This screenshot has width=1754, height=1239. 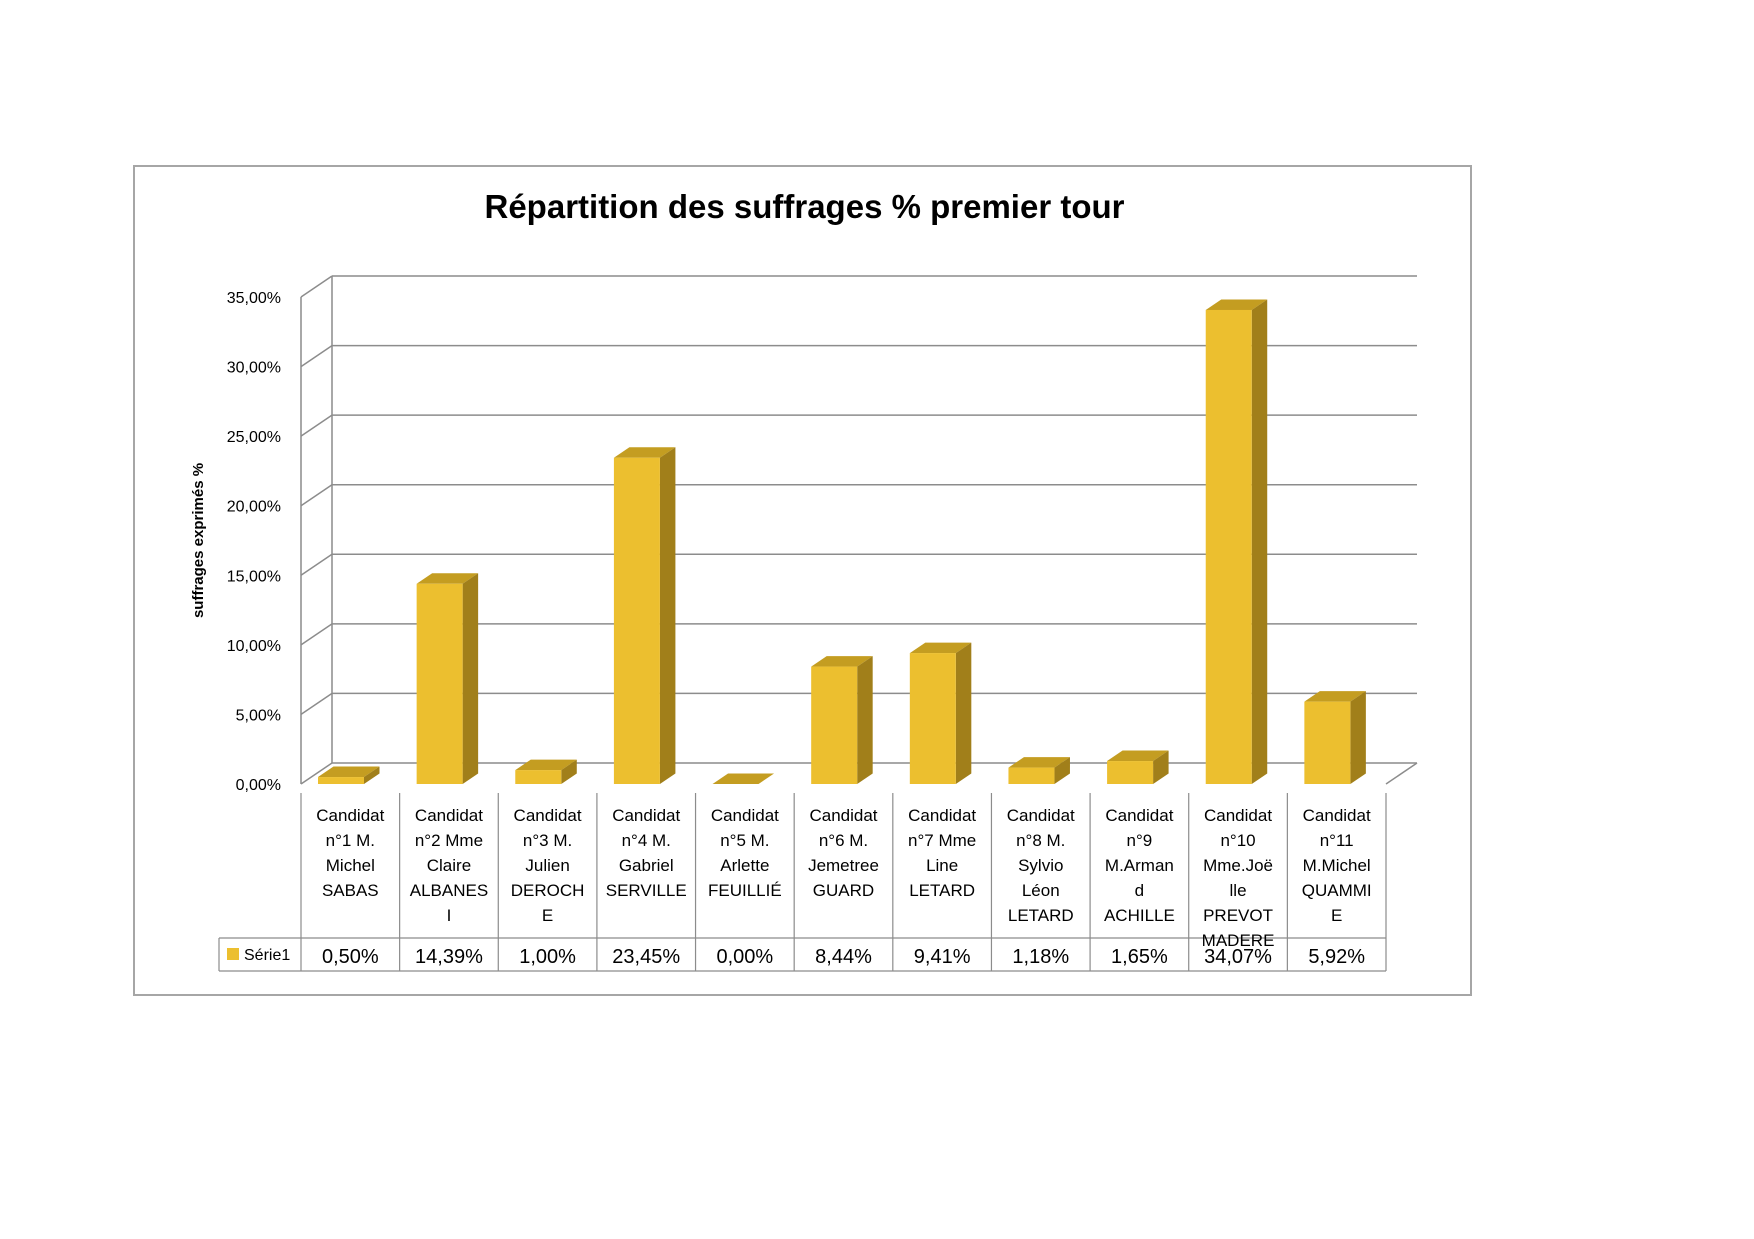 I want to click on data-label: 1,00%, so click(x=547, y=957).